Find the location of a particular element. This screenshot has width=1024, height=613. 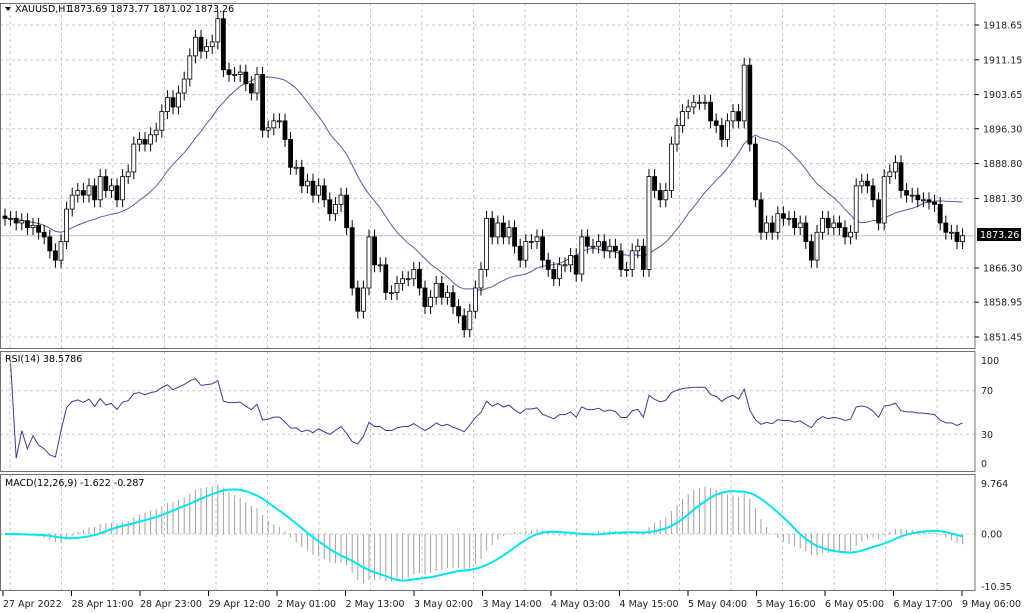

dropdown-triangle-icon is located at coordinates (8, 9).